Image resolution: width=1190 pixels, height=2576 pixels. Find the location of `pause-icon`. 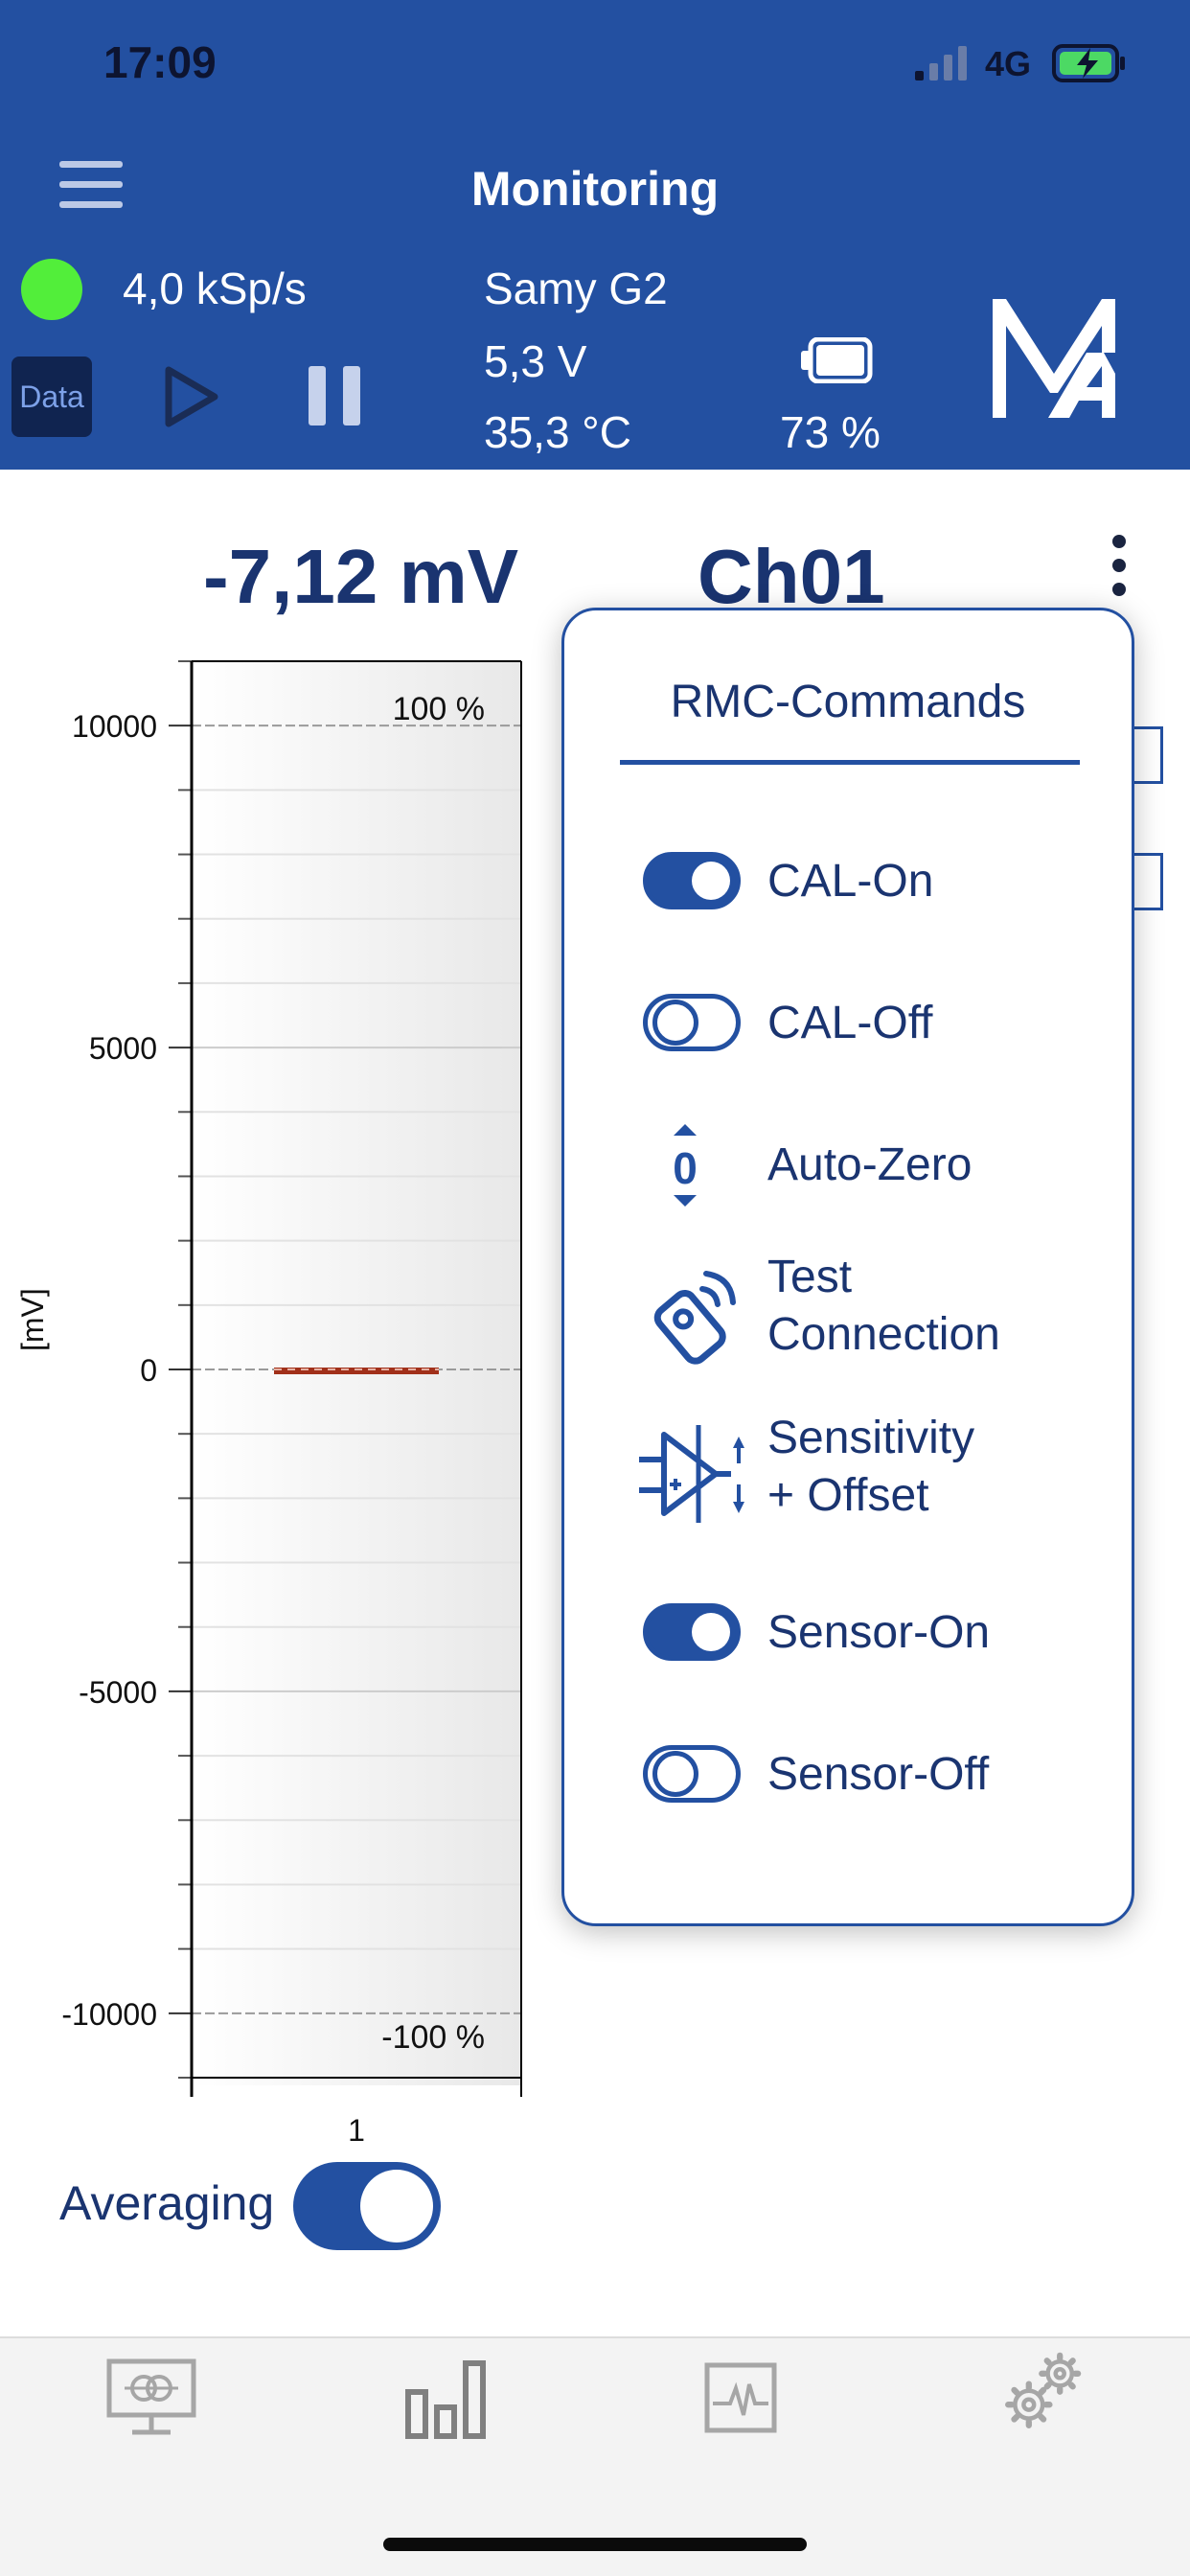

pause-icon is located at coordinates (334, 396).